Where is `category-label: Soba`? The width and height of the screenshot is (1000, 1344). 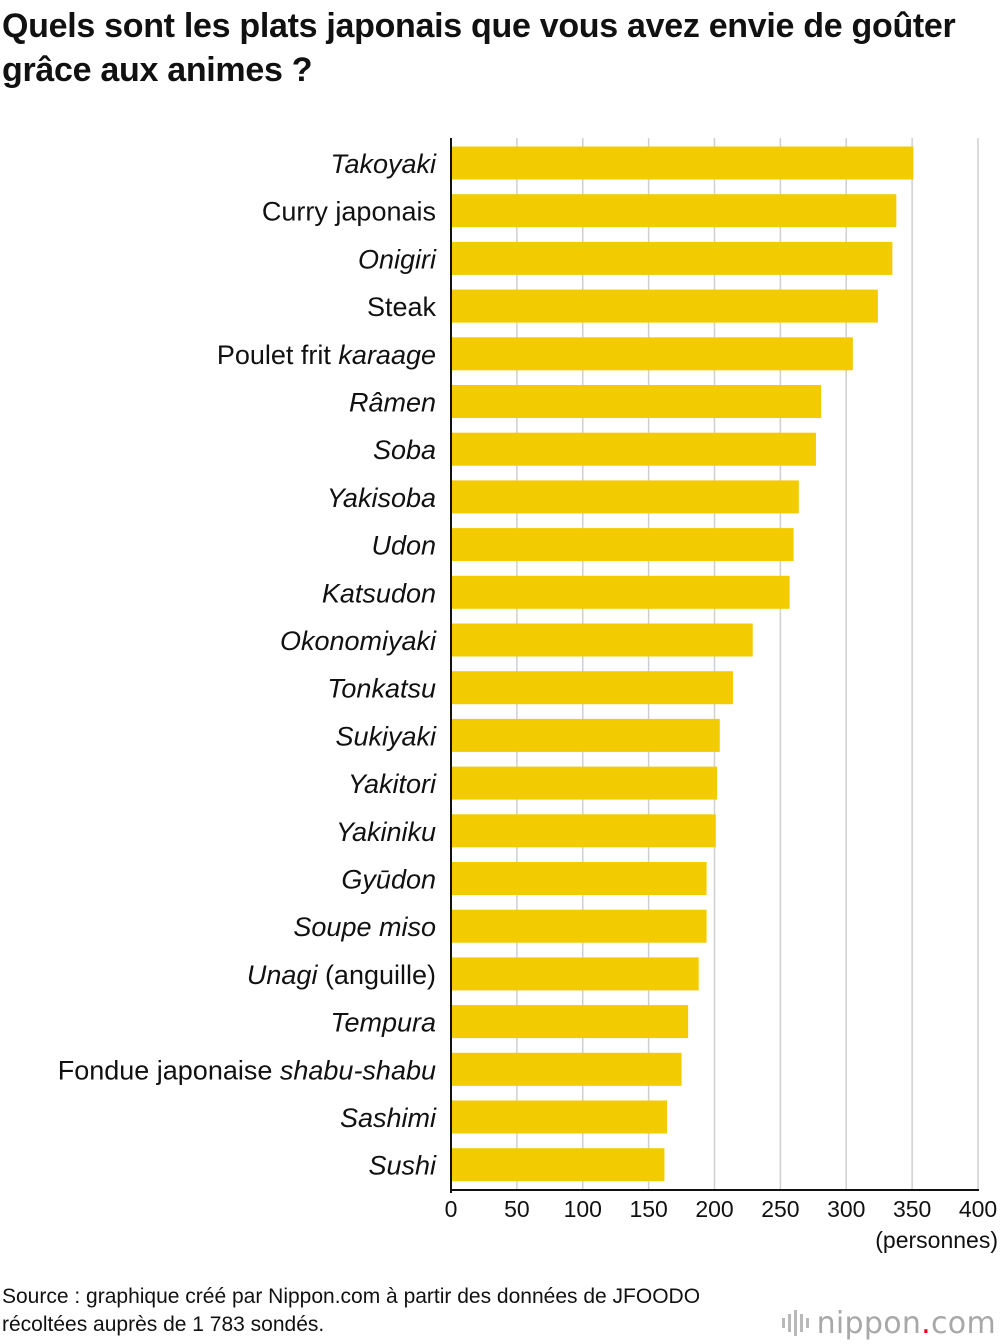 category-label: Soba is located at coordinates (404, 450).